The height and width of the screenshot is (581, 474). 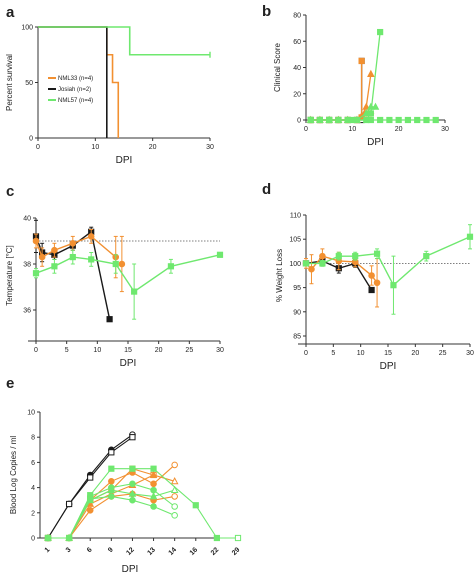 I want to click on x-tick-label: 14, so click(x=173, y=551).